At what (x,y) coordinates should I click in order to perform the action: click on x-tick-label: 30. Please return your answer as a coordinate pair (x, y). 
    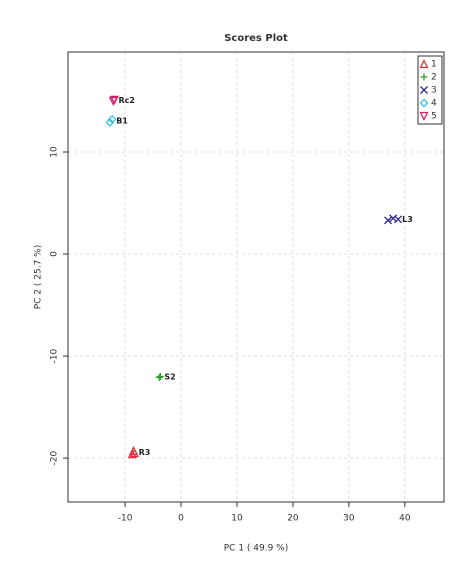
    Looking at the image, I should click on (349, 519).